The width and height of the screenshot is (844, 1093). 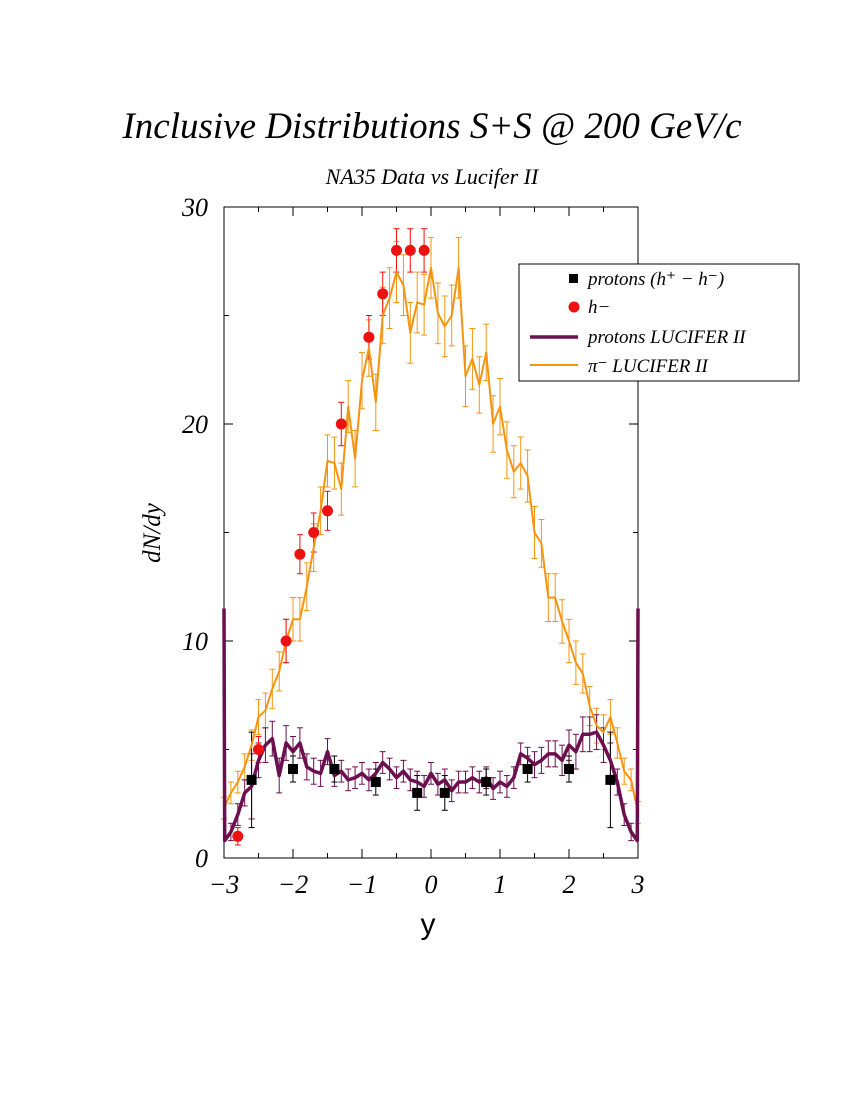 I want to click on proton-model-line, so click(x=431, y=725).